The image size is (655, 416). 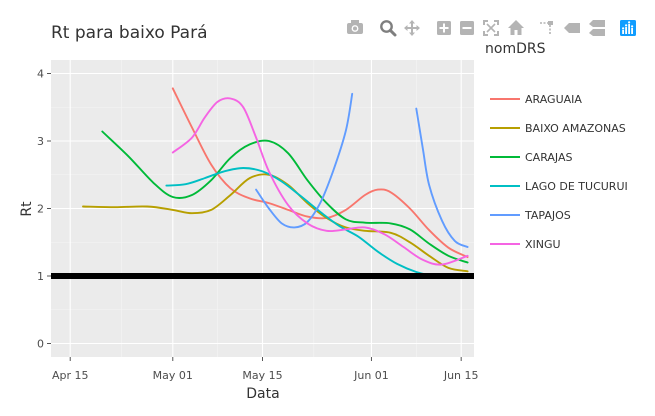 I want to click on hover-compare-icon, so click(x=597, y=28).